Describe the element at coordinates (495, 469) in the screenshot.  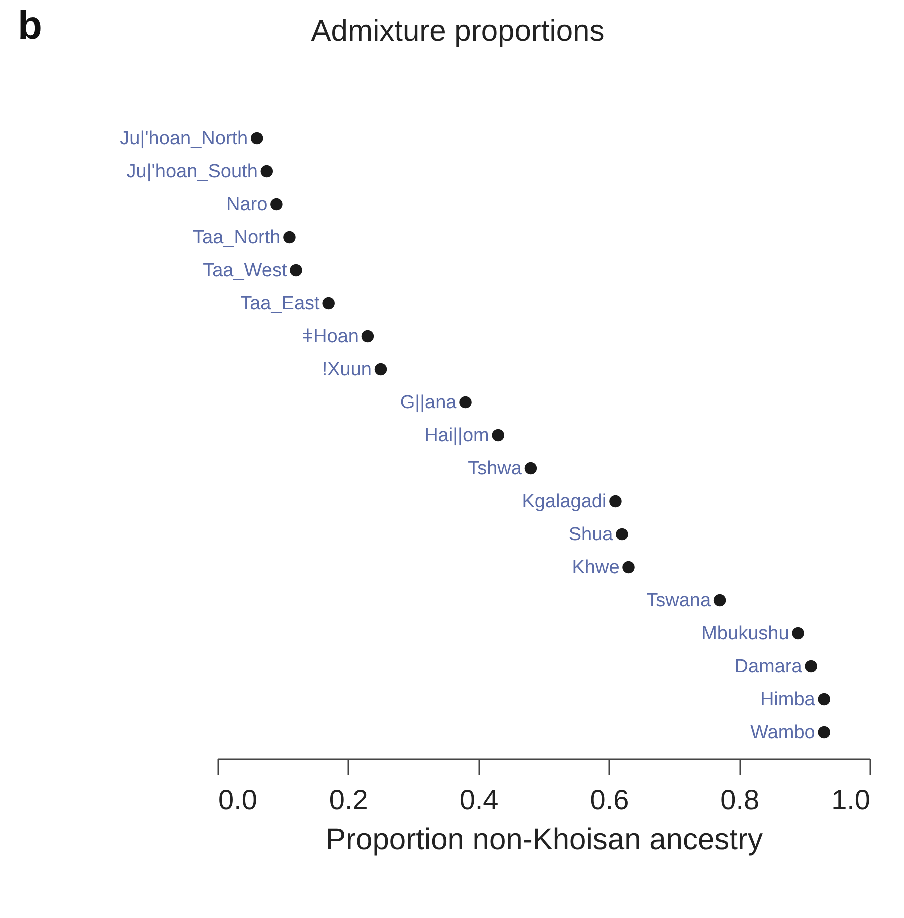
I see `y-tick-label: Tshwa` at that location.